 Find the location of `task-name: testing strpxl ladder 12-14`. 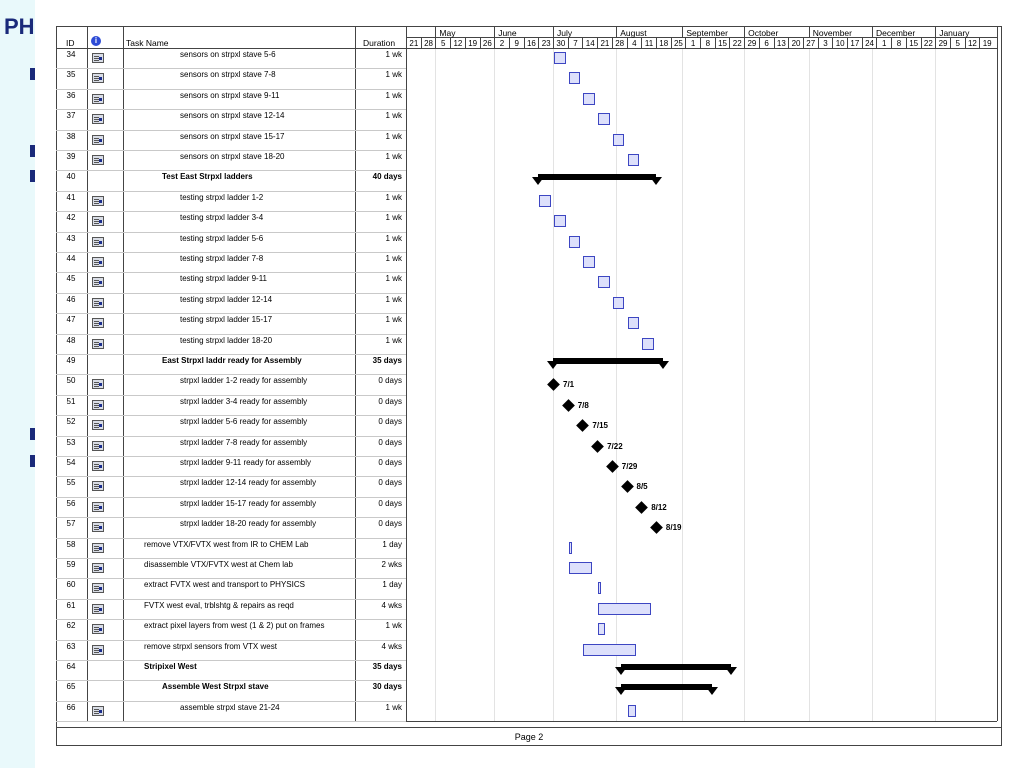

task-name: testing strpxl ladder 12-14 is located at coordinates (226, 299).